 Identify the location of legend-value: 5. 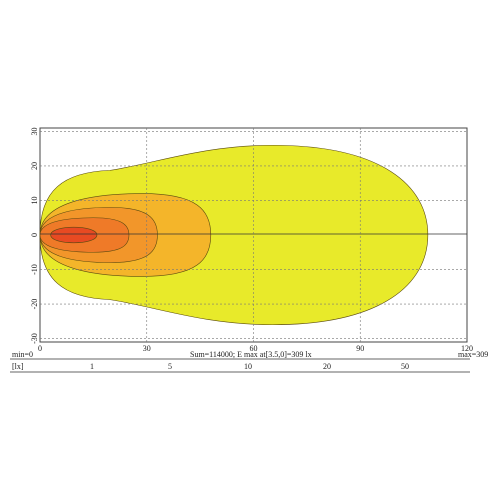
(170, 366).